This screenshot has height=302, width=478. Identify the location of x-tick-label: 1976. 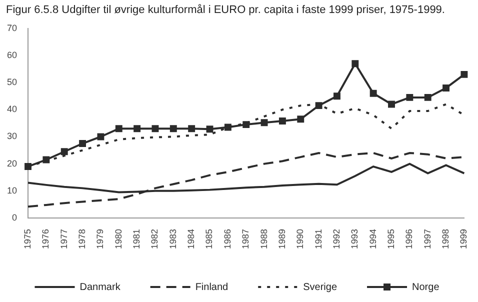
(45, 239).